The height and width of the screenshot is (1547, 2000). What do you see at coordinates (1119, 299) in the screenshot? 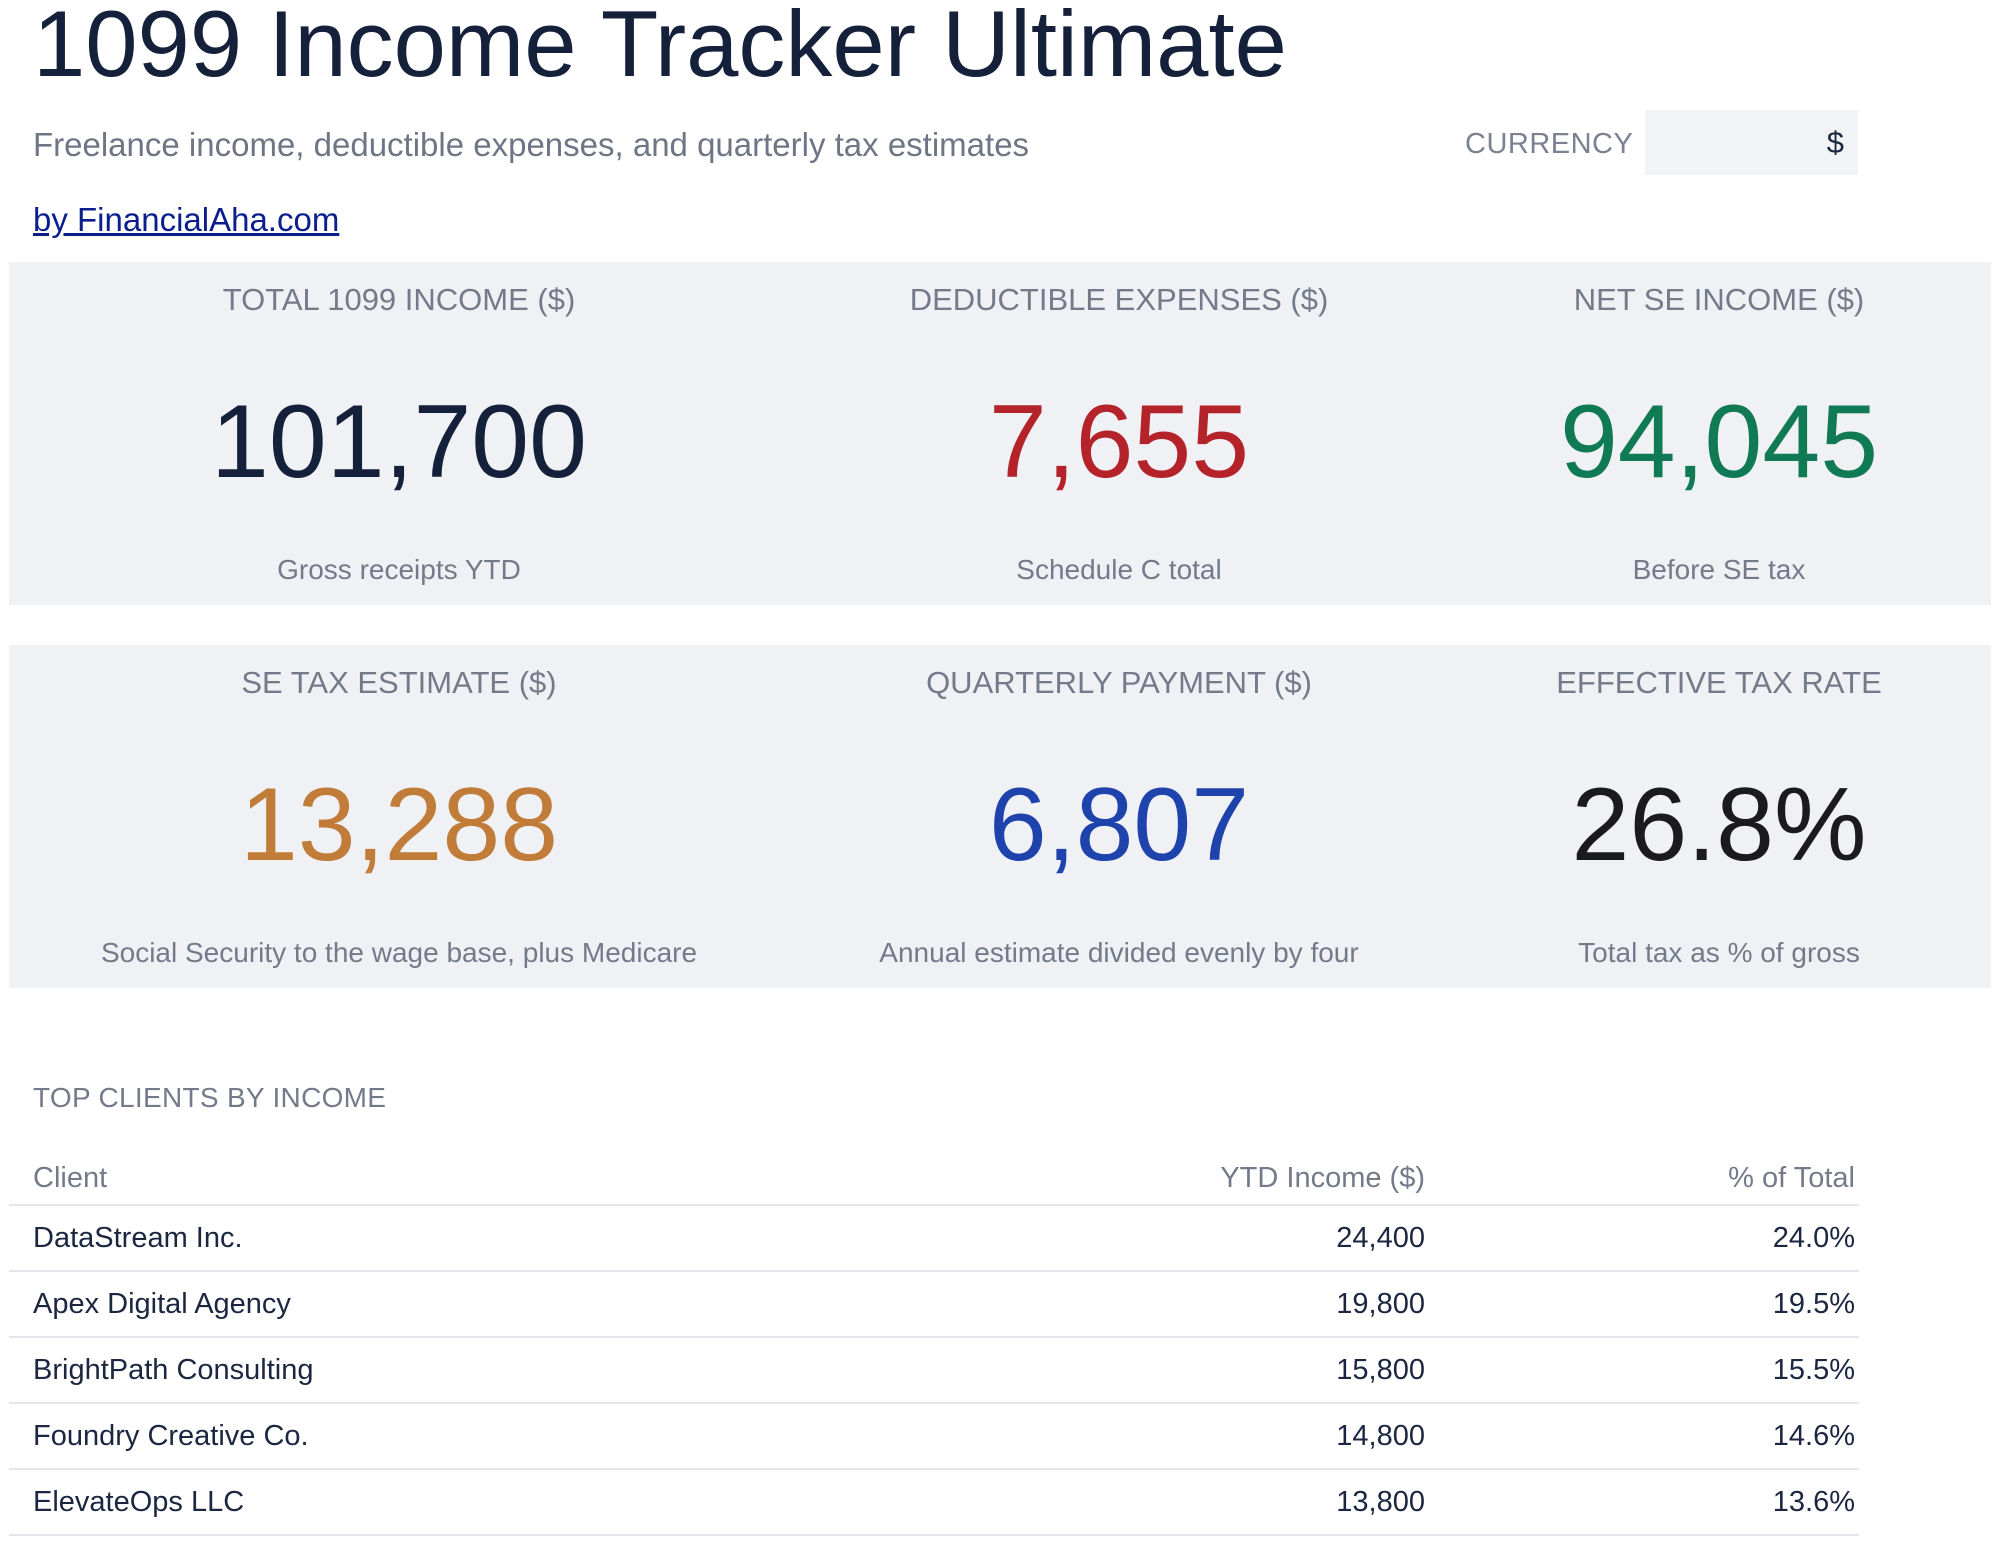
I see `metric-label: DEDUCTIBLE EXPENSES ($)` at bounding box center [1119, 299].